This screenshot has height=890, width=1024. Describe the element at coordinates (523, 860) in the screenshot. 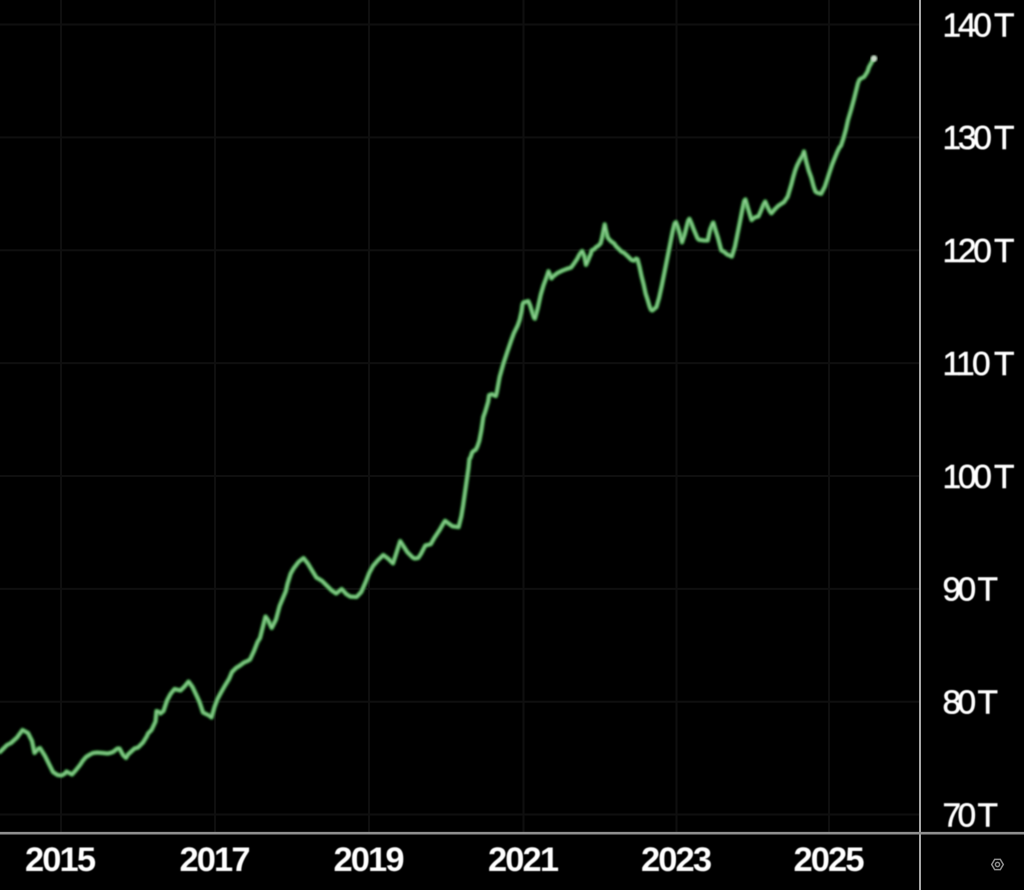

I see `svg-text: 2021` at that location.